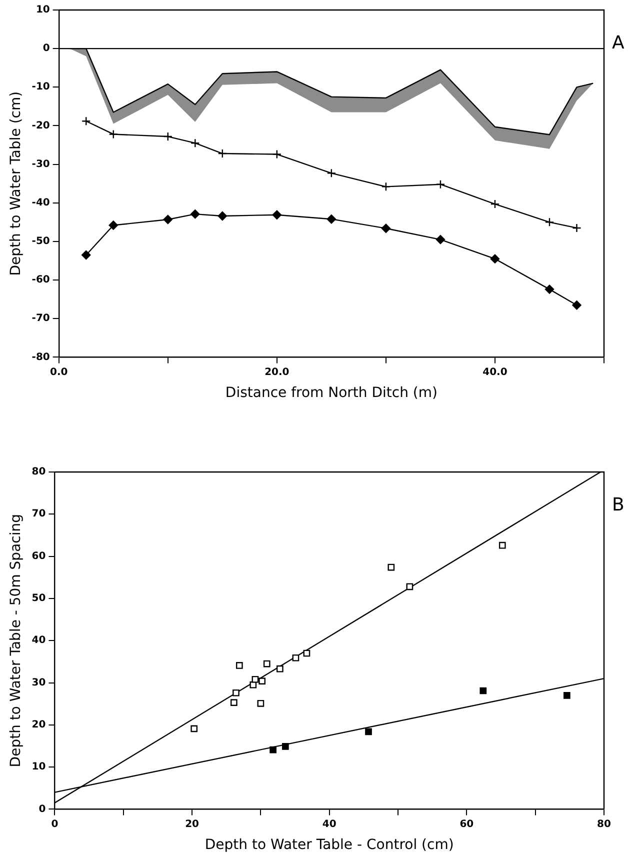  Describe the element at coordinates (618, 43) in the screenshot. I see `text: A` at that location.